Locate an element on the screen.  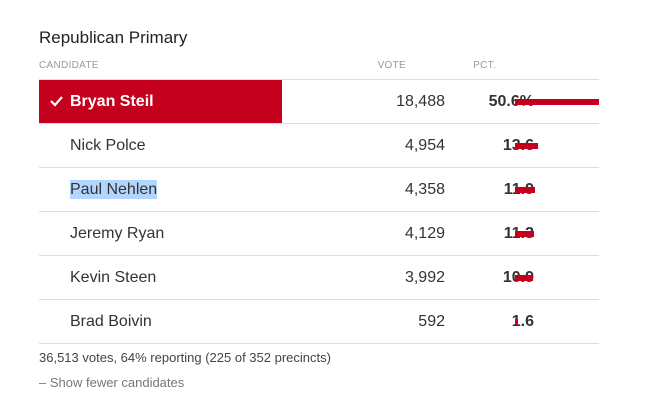
pct-column-header: PCT. is located at coordinates (484, 65).